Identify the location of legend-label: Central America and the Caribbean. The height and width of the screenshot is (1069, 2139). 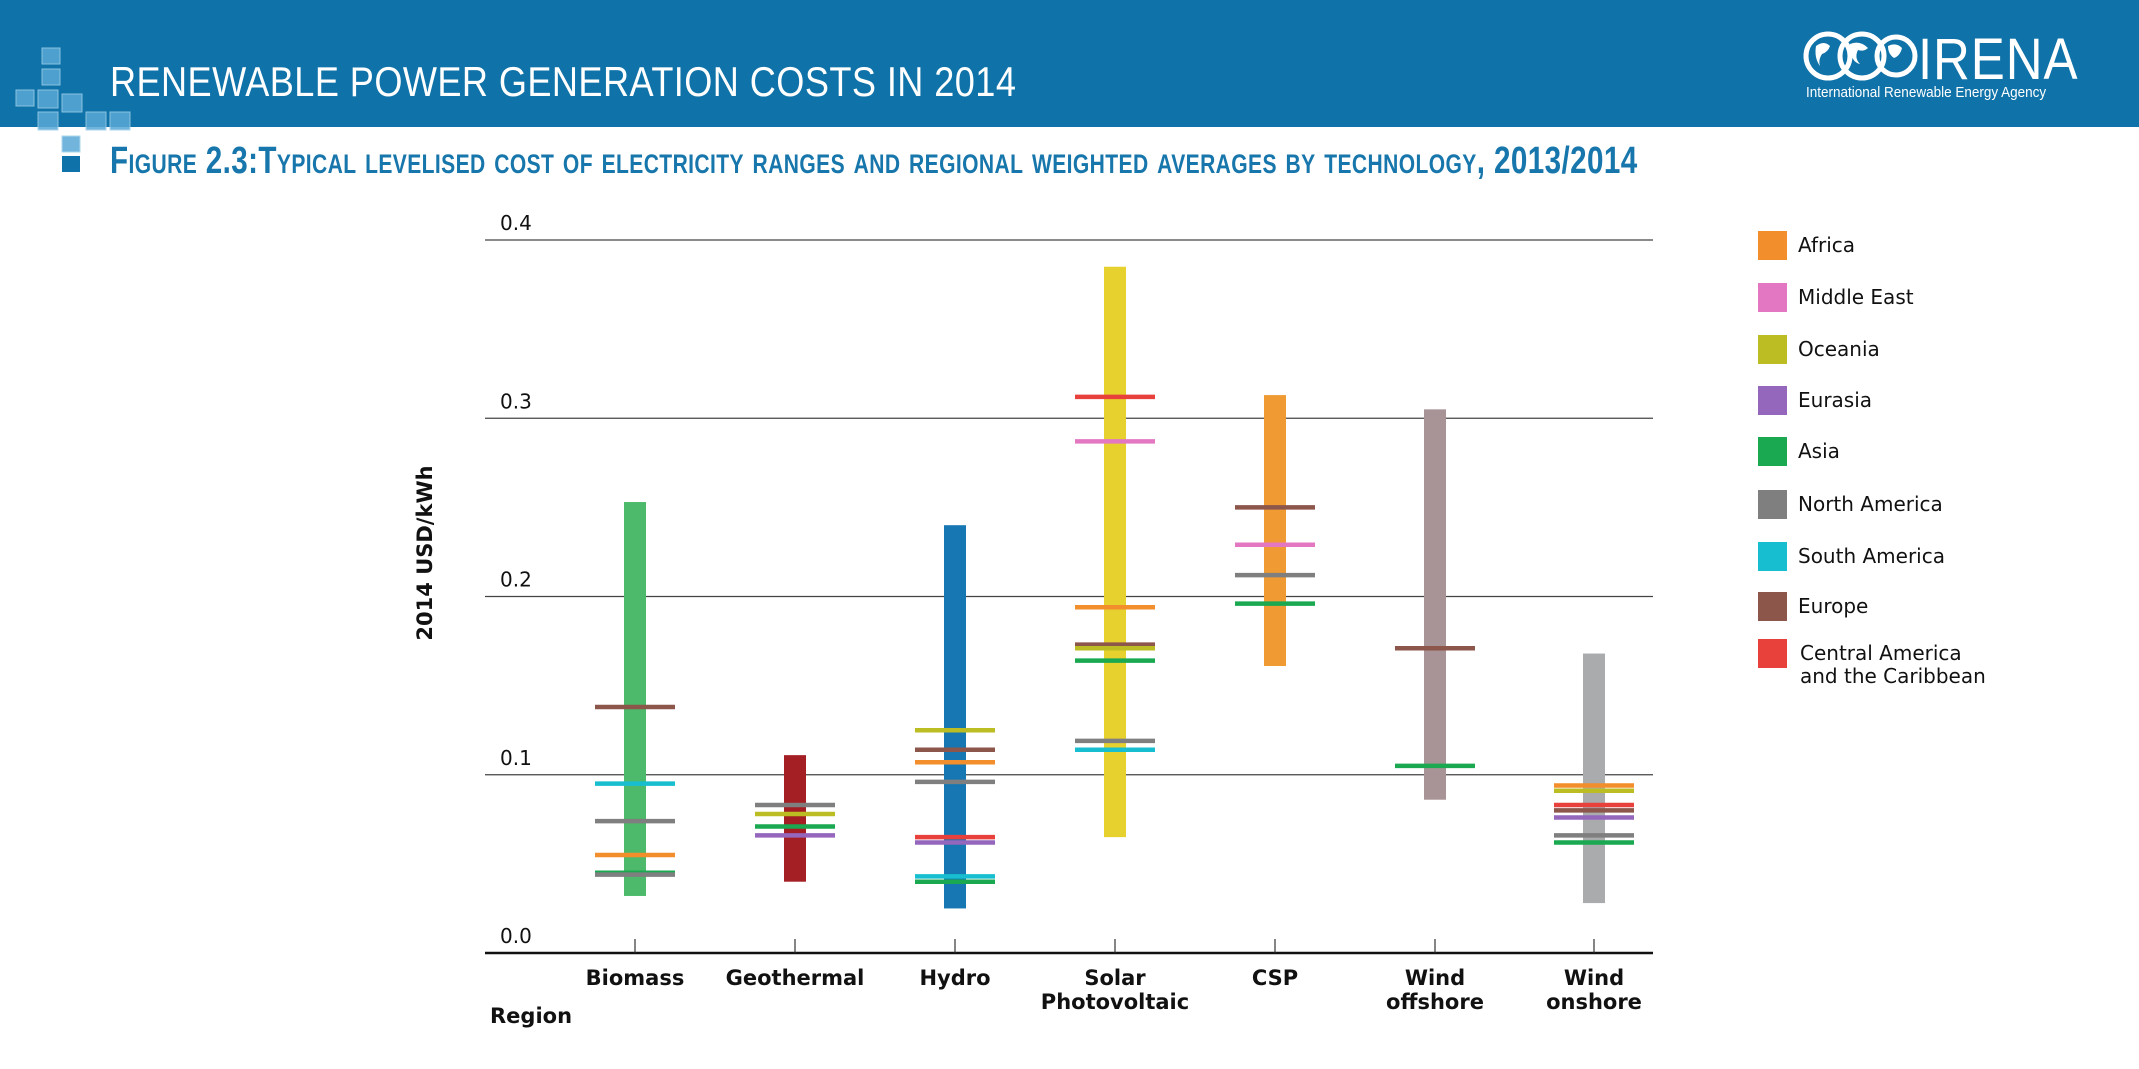
(1893, 664).